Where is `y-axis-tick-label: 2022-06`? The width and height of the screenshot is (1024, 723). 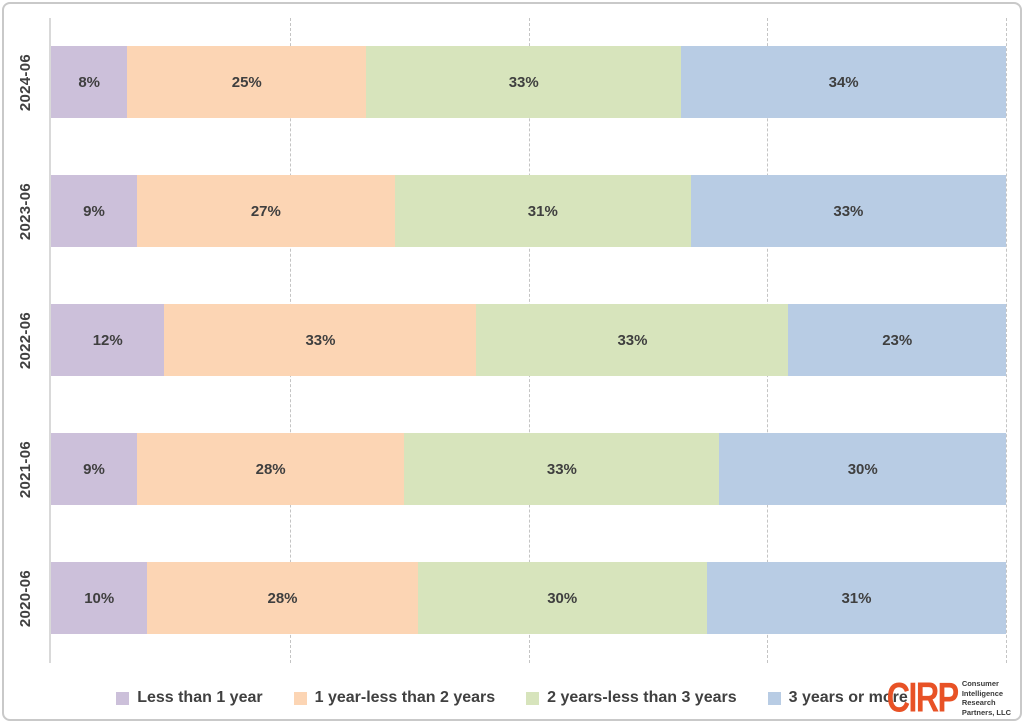 y-axis-tick-label: 2022-06 is located at coordinates (25, 340).